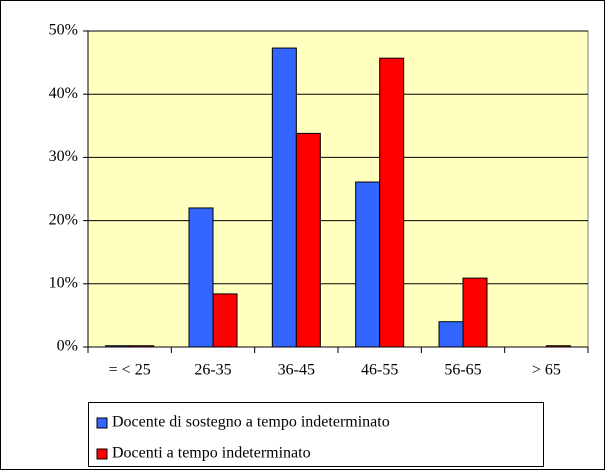  Describe the element at coordinates (316, 434) in the screenshot. I see `legend-box` at that location.